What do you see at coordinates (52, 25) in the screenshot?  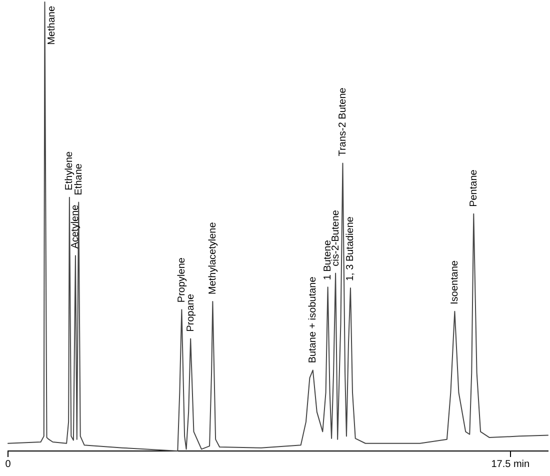 I see `annotation: Methane` at bounding box center [52, 25].